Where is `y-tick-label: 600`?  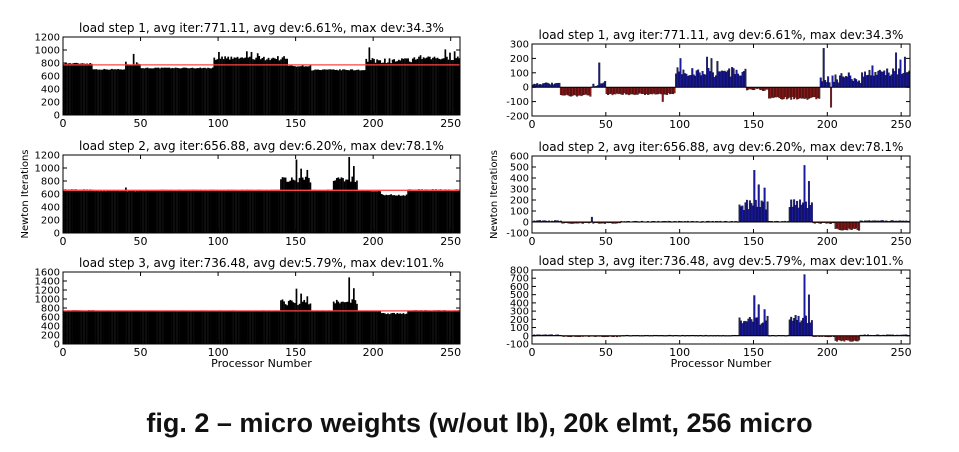 y-tick-label: 600 is located at coordinates (519, 157).